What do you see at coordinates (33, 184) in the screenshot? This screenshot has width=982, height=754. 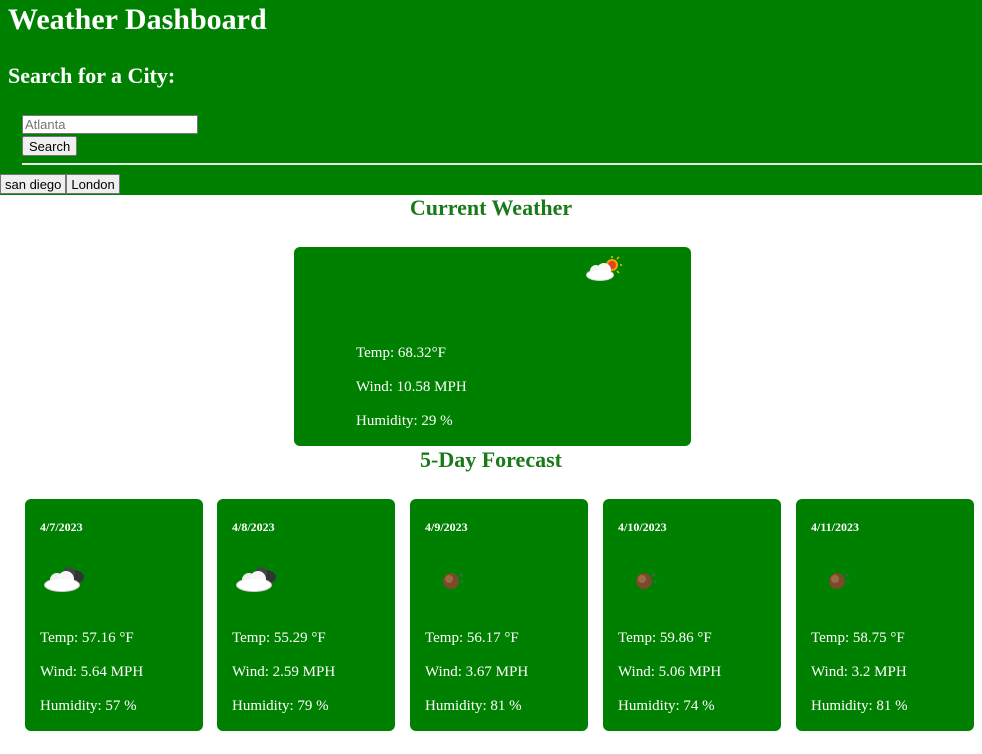 I see `history-button-san-diego: san diego` at bounding box center [33, 184].